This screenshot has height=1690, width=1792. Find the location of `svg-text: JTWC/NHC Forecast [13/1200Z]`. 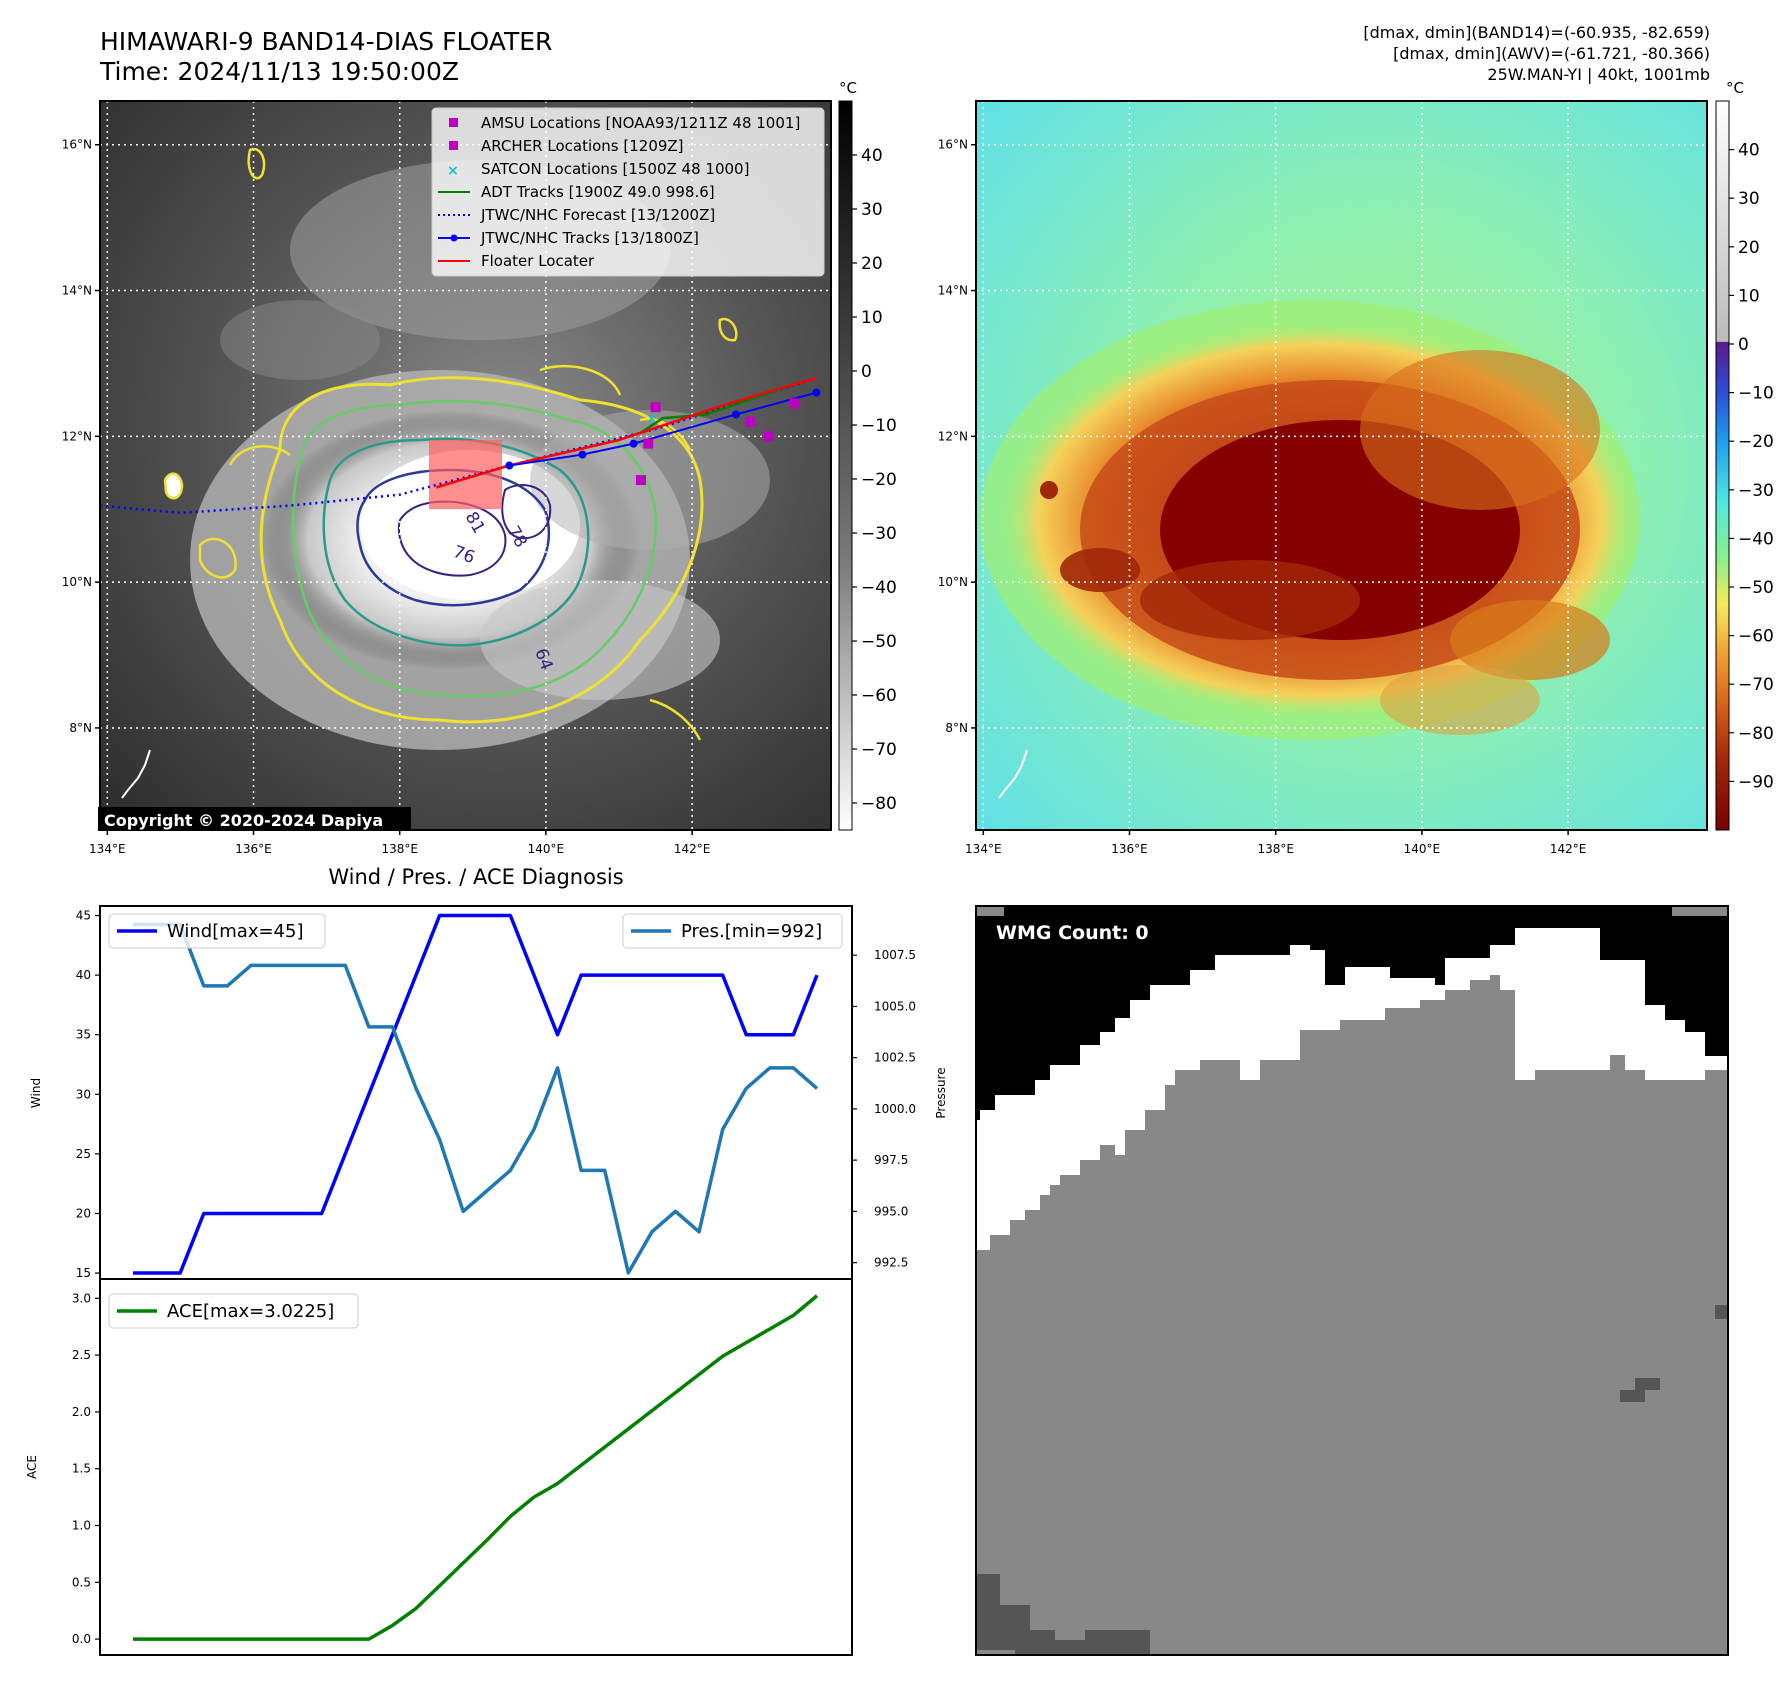

svg-text: JTWC/NHC Forecast [13/1200Z] is located at coordinates (597, 215).